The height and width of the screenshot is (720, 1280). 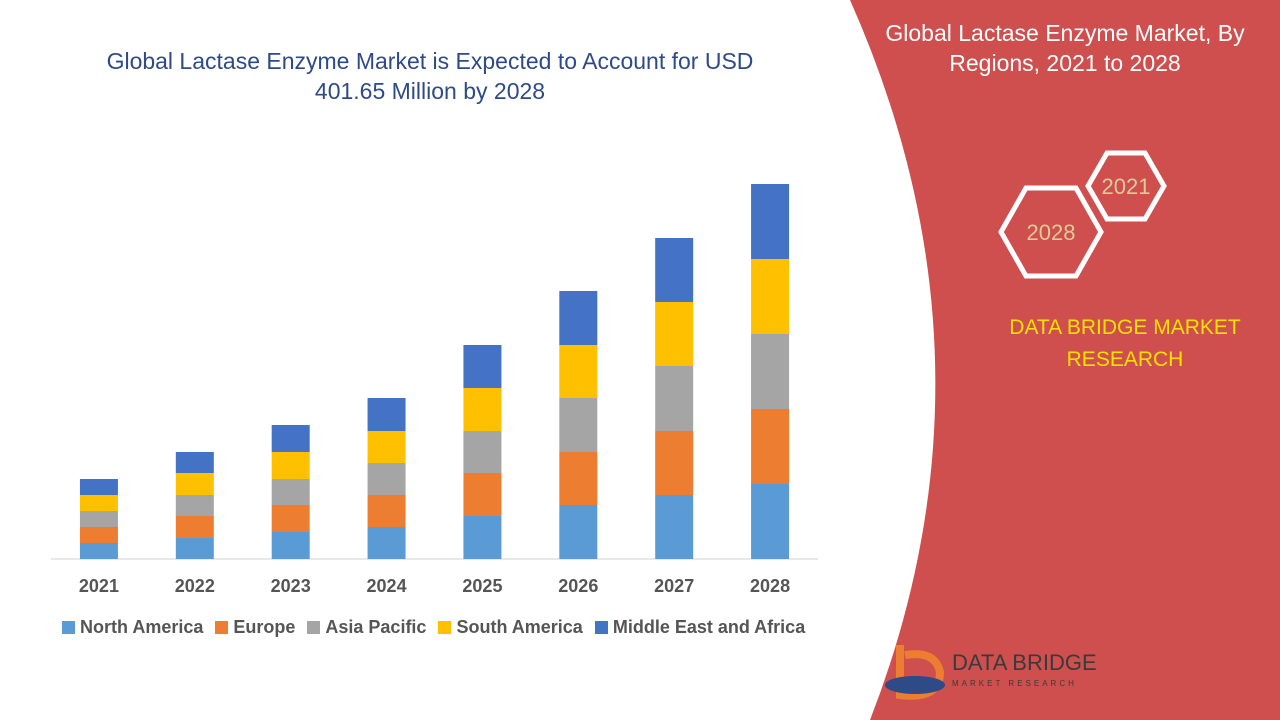 I want to click on legend-item: North America, so click(x=132, y=627).